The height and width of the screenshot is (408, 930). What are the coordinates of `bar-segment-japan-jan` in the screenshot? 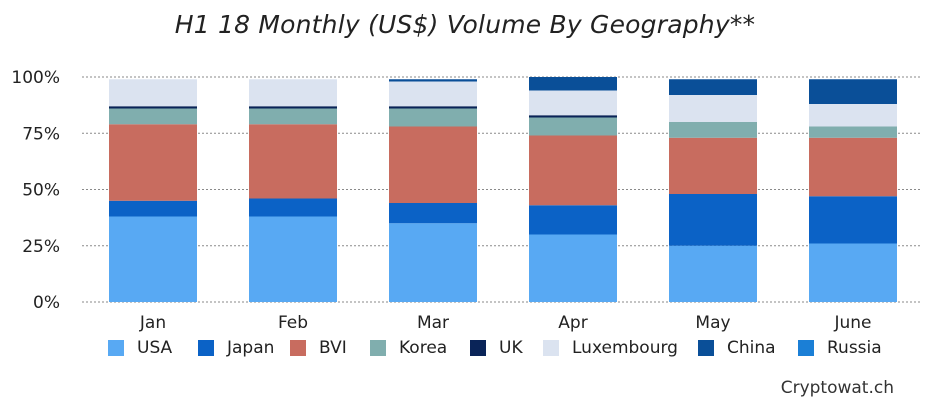 It's located at (153, 208).